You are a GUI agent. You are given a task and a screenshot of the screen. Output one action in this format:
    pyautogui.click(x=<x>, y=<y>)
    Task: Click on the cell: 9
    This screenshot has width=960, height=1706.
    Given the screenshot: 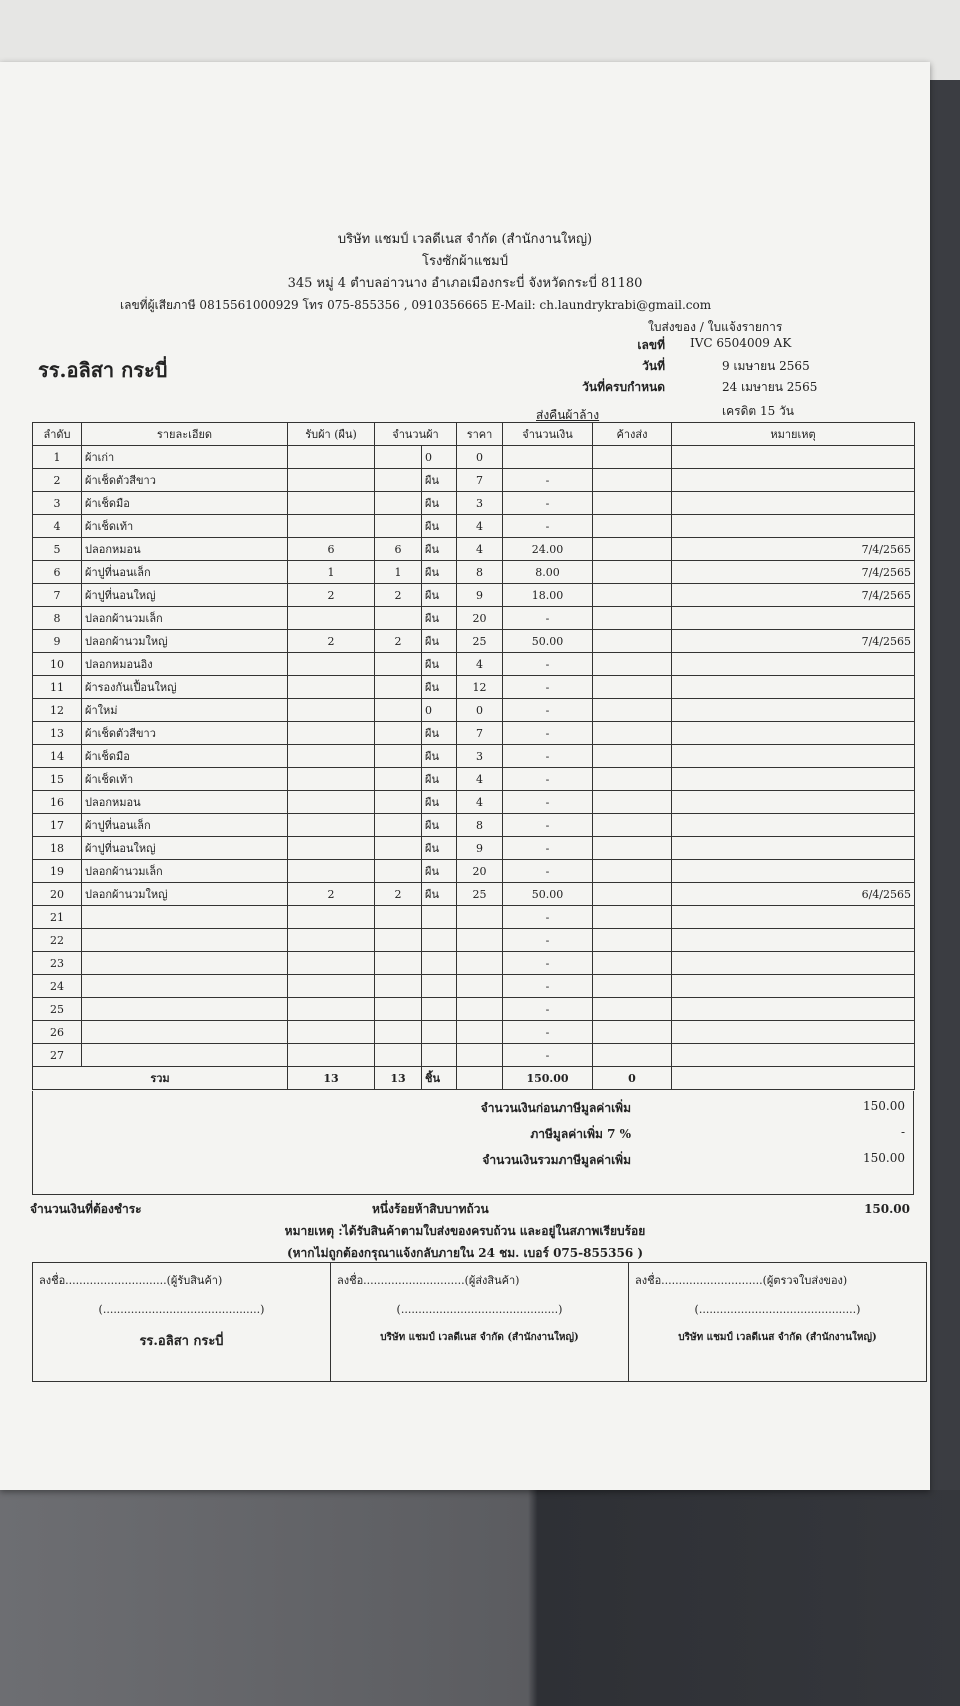 What is the action you would take?
    pyautogui.click(x=479, y=595)
    